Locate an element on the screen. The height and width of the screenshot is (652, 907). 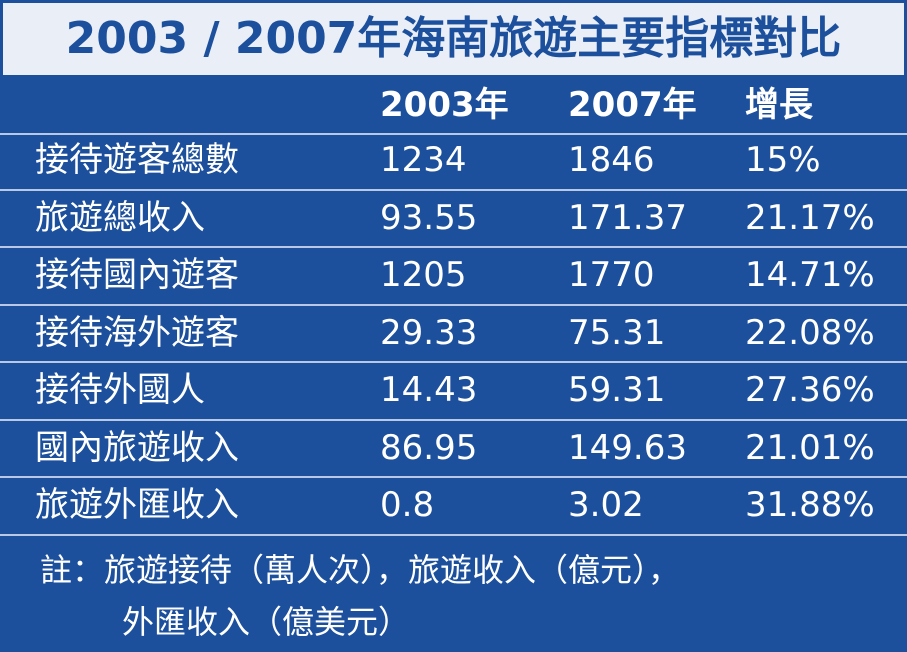
note-line: 外匯收入（億美元） is located at coordinates (266, 622).